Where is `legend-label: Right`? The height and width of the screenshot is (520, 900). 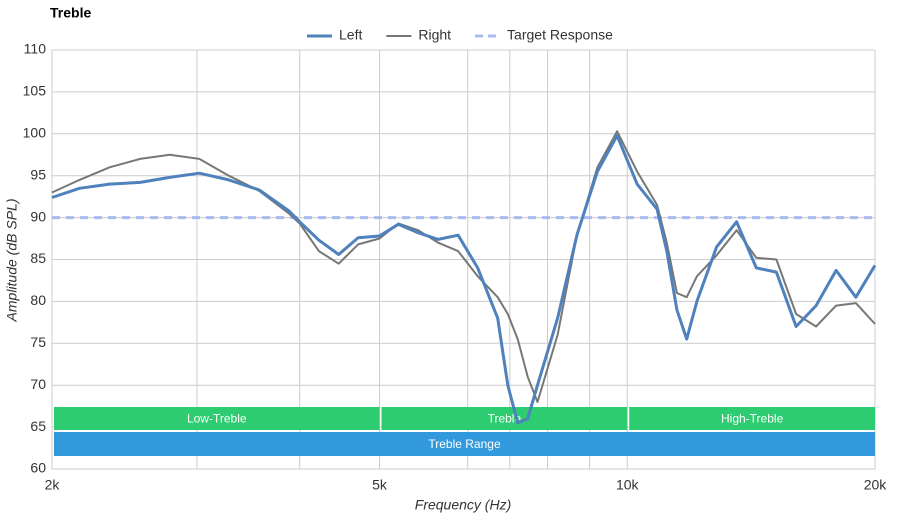
legend-label: Right is located at coordinates (434, 35).